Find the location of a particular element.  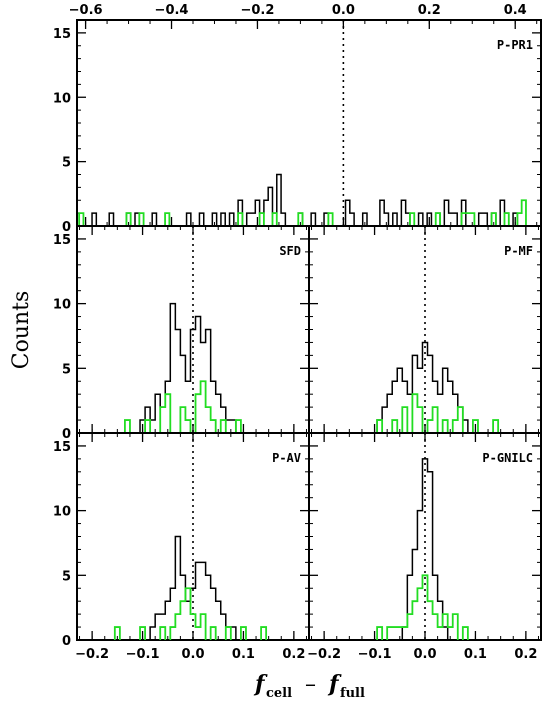

x-axis-label: f cell – f full is located at coordinates (309, 686).